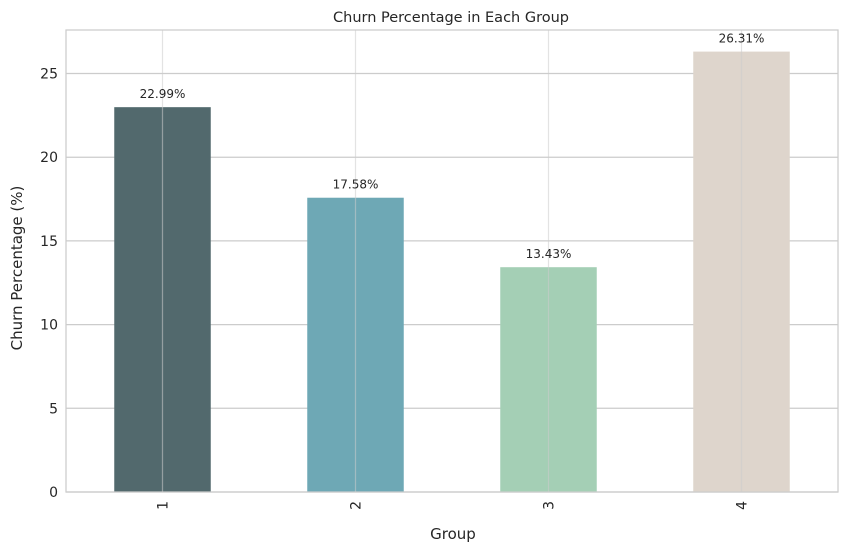  What do you see at coordinates (357, 505) in the screenshot?
I see `x-tick-label: 2` at bounding box center [357, 505].